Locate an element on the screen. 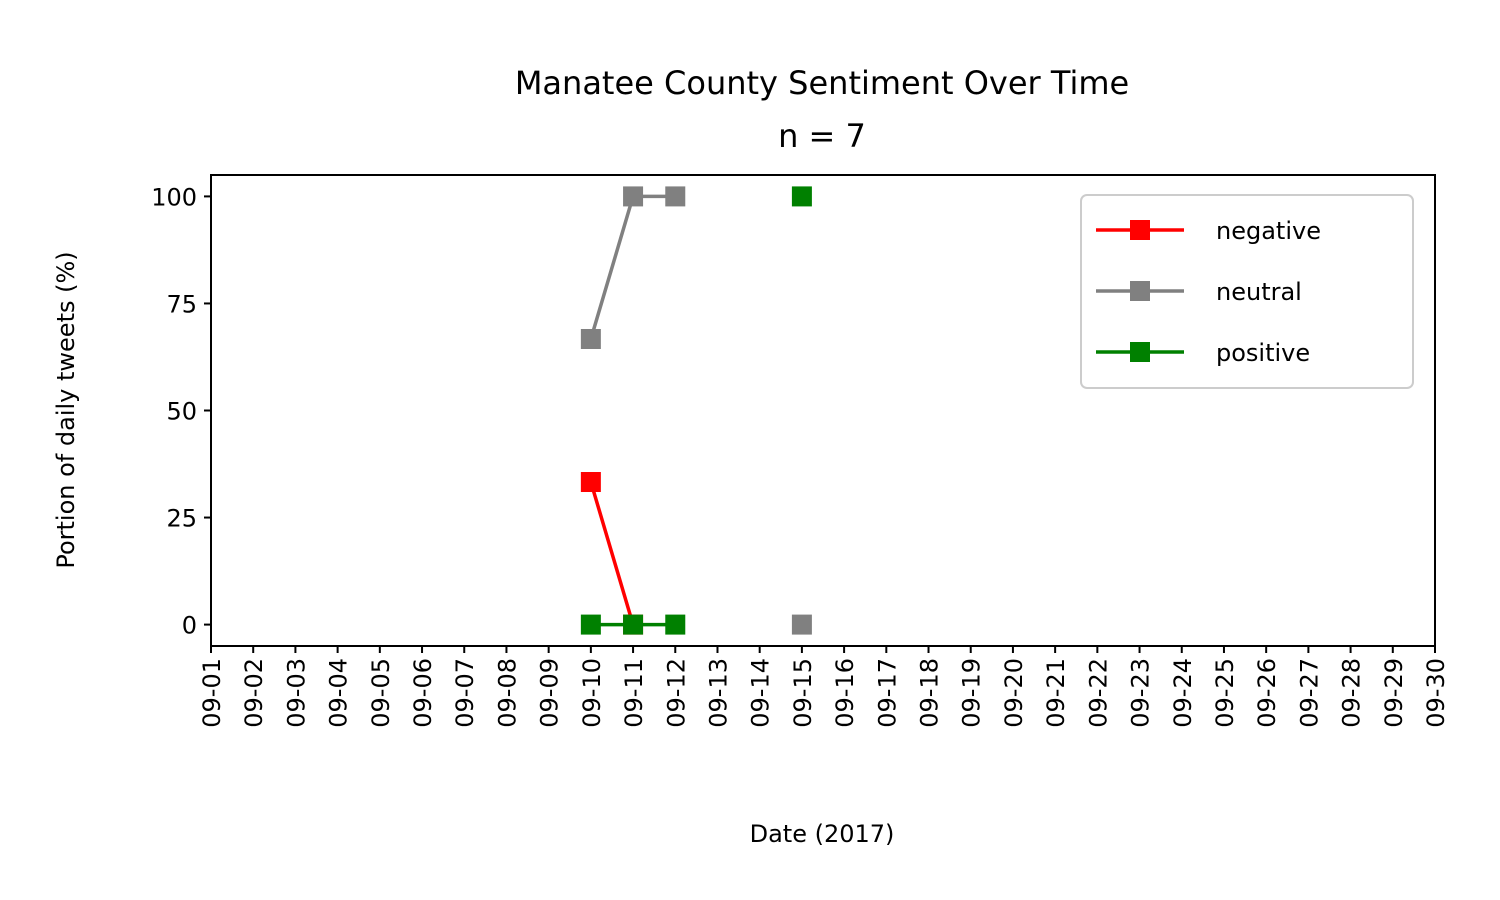 Image resolution: width=1500 pixels, height=900 pixels. x-tick-label: 09-17 is located at coordinates (887, 693).